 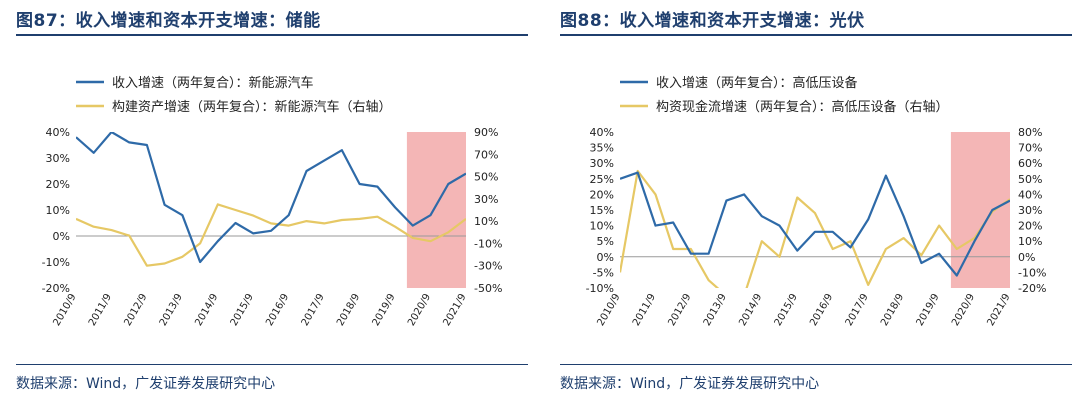 What do you see at coordinates (802, 107) in the screenshot?
I see `legend-label: 构资现金流增速（两年复合）：高低压设备（右轴）` at bounding box center [802, 107].